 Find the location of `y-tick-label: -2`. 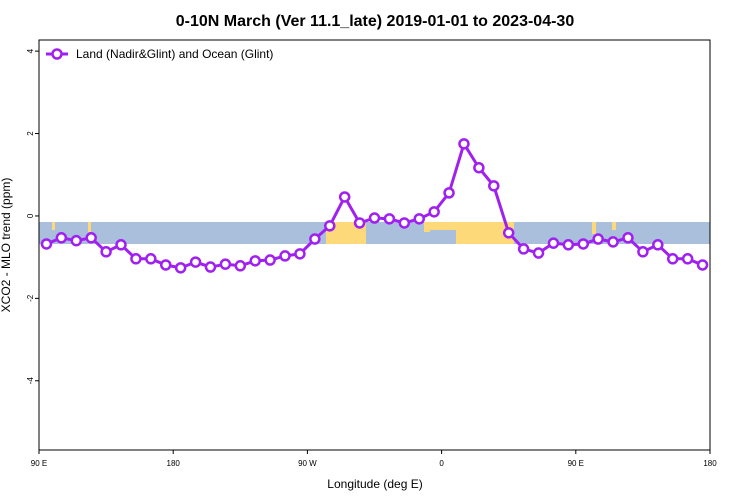

y-tick-label: -2 is located at coordinates (30, 298).